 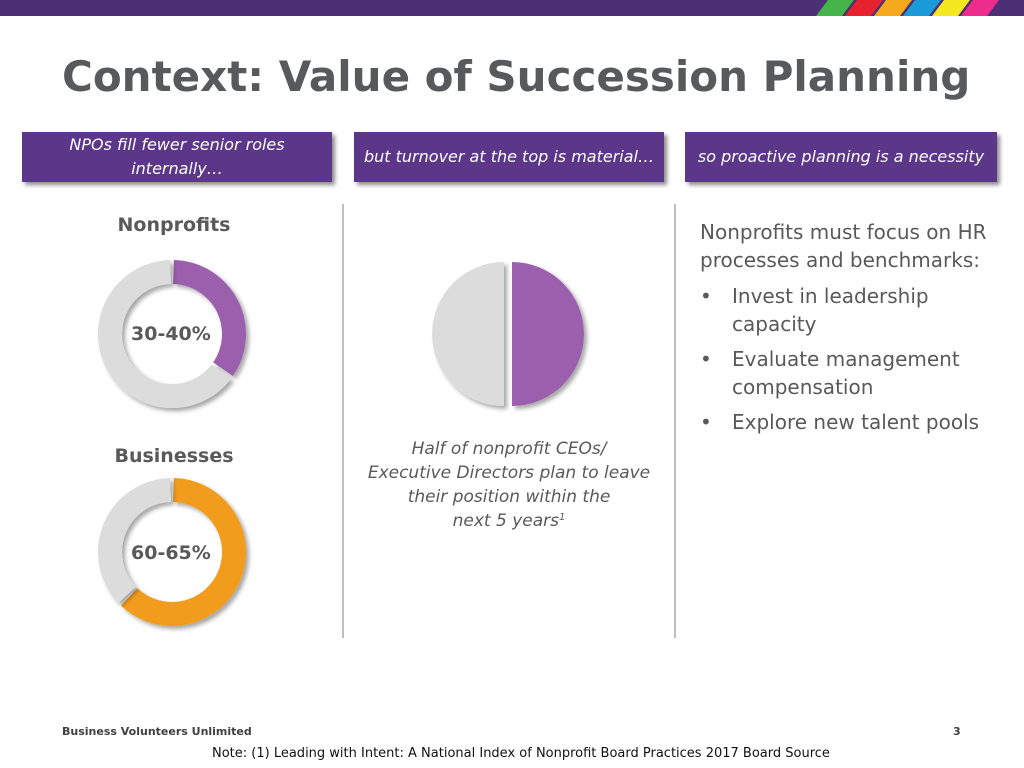 I want to click on nonprofits-label: Nonprofits, so click(x=174, y=225).